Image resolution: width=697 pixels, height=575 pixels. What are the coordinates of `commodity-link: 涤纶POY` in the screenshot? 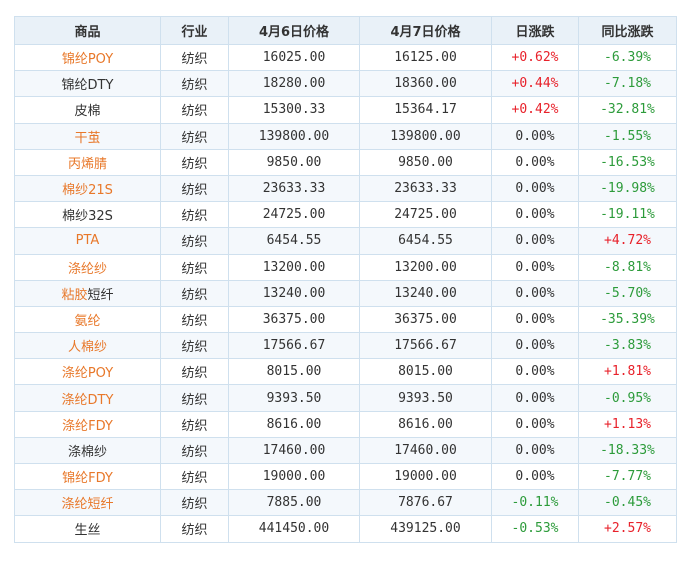 It's located at (87, 374).